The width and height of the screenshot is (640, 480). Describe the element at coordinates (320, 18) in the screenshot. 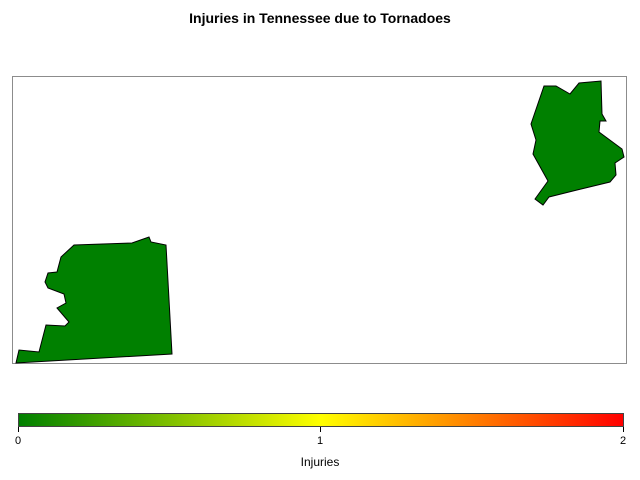

I see `map-title: Injuries in Tennessee due to Tornadoes` at that location.